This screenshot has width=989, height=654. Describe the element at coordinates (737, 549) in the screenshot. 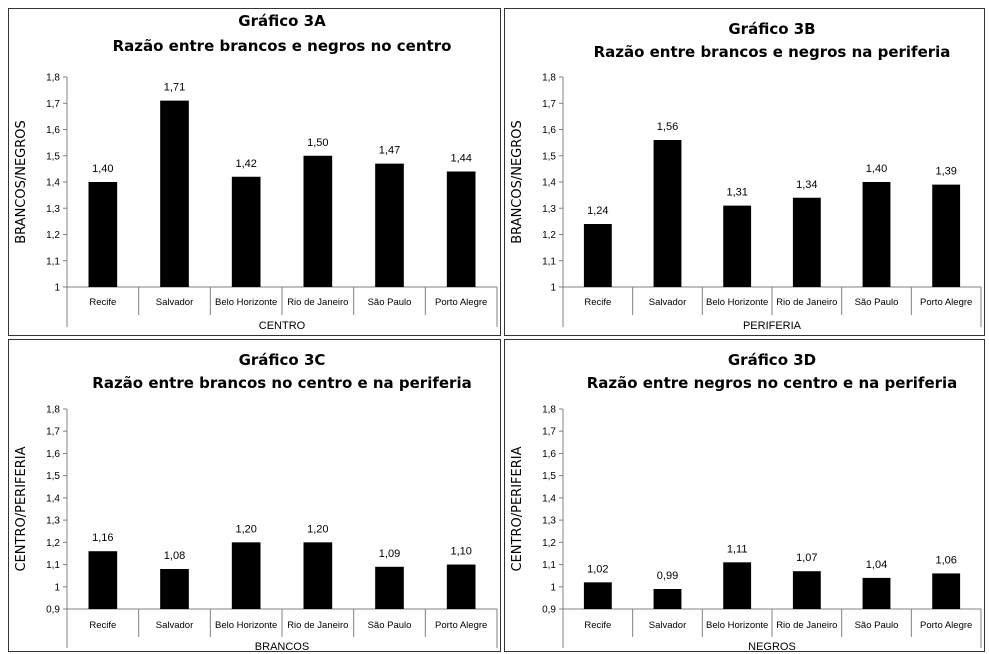

I see `bar-value-label: 1,11` at that location.